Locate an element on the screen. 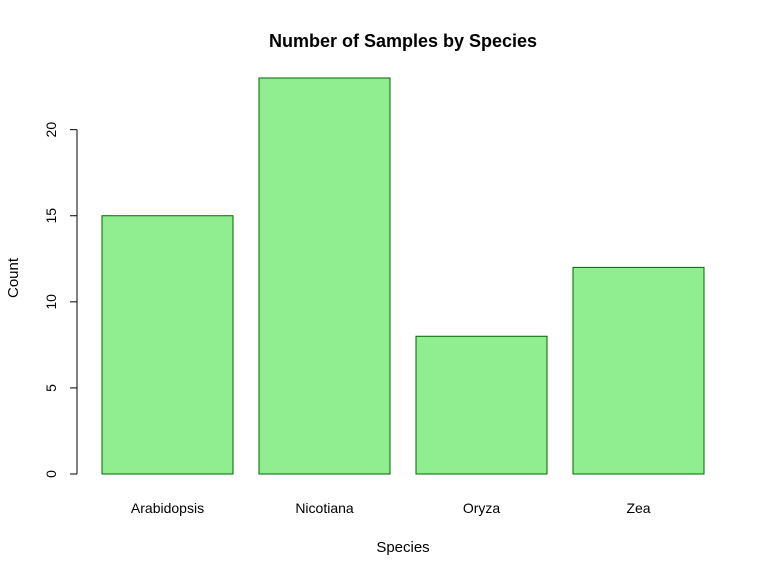  bar-nicotiana is located at coordinates (324, 276).